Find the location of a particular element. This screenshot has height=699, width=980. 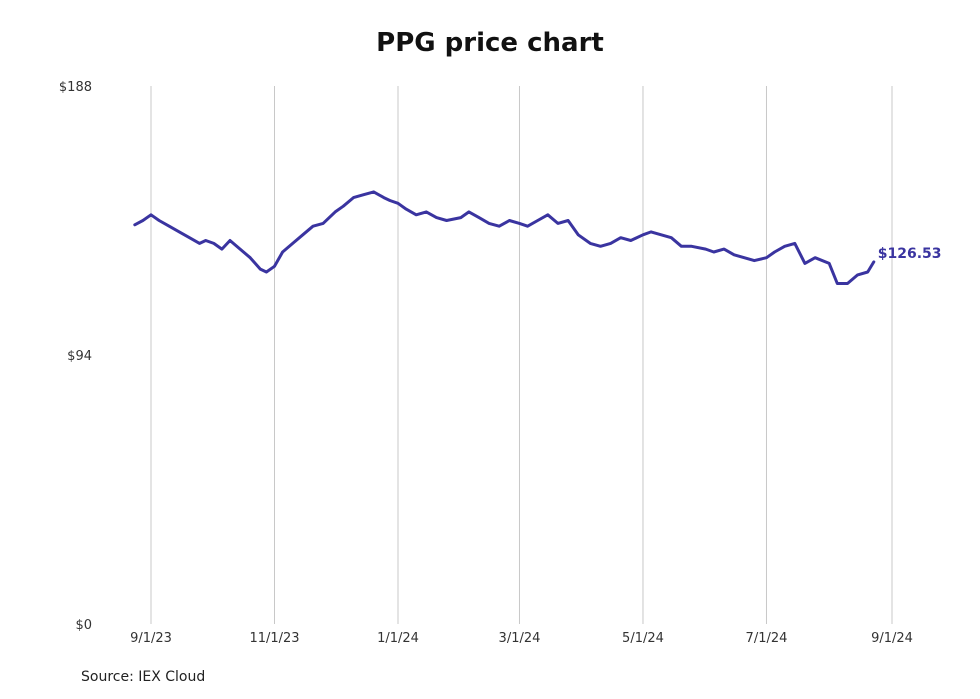

price-line is located at coordinates (504, 237).